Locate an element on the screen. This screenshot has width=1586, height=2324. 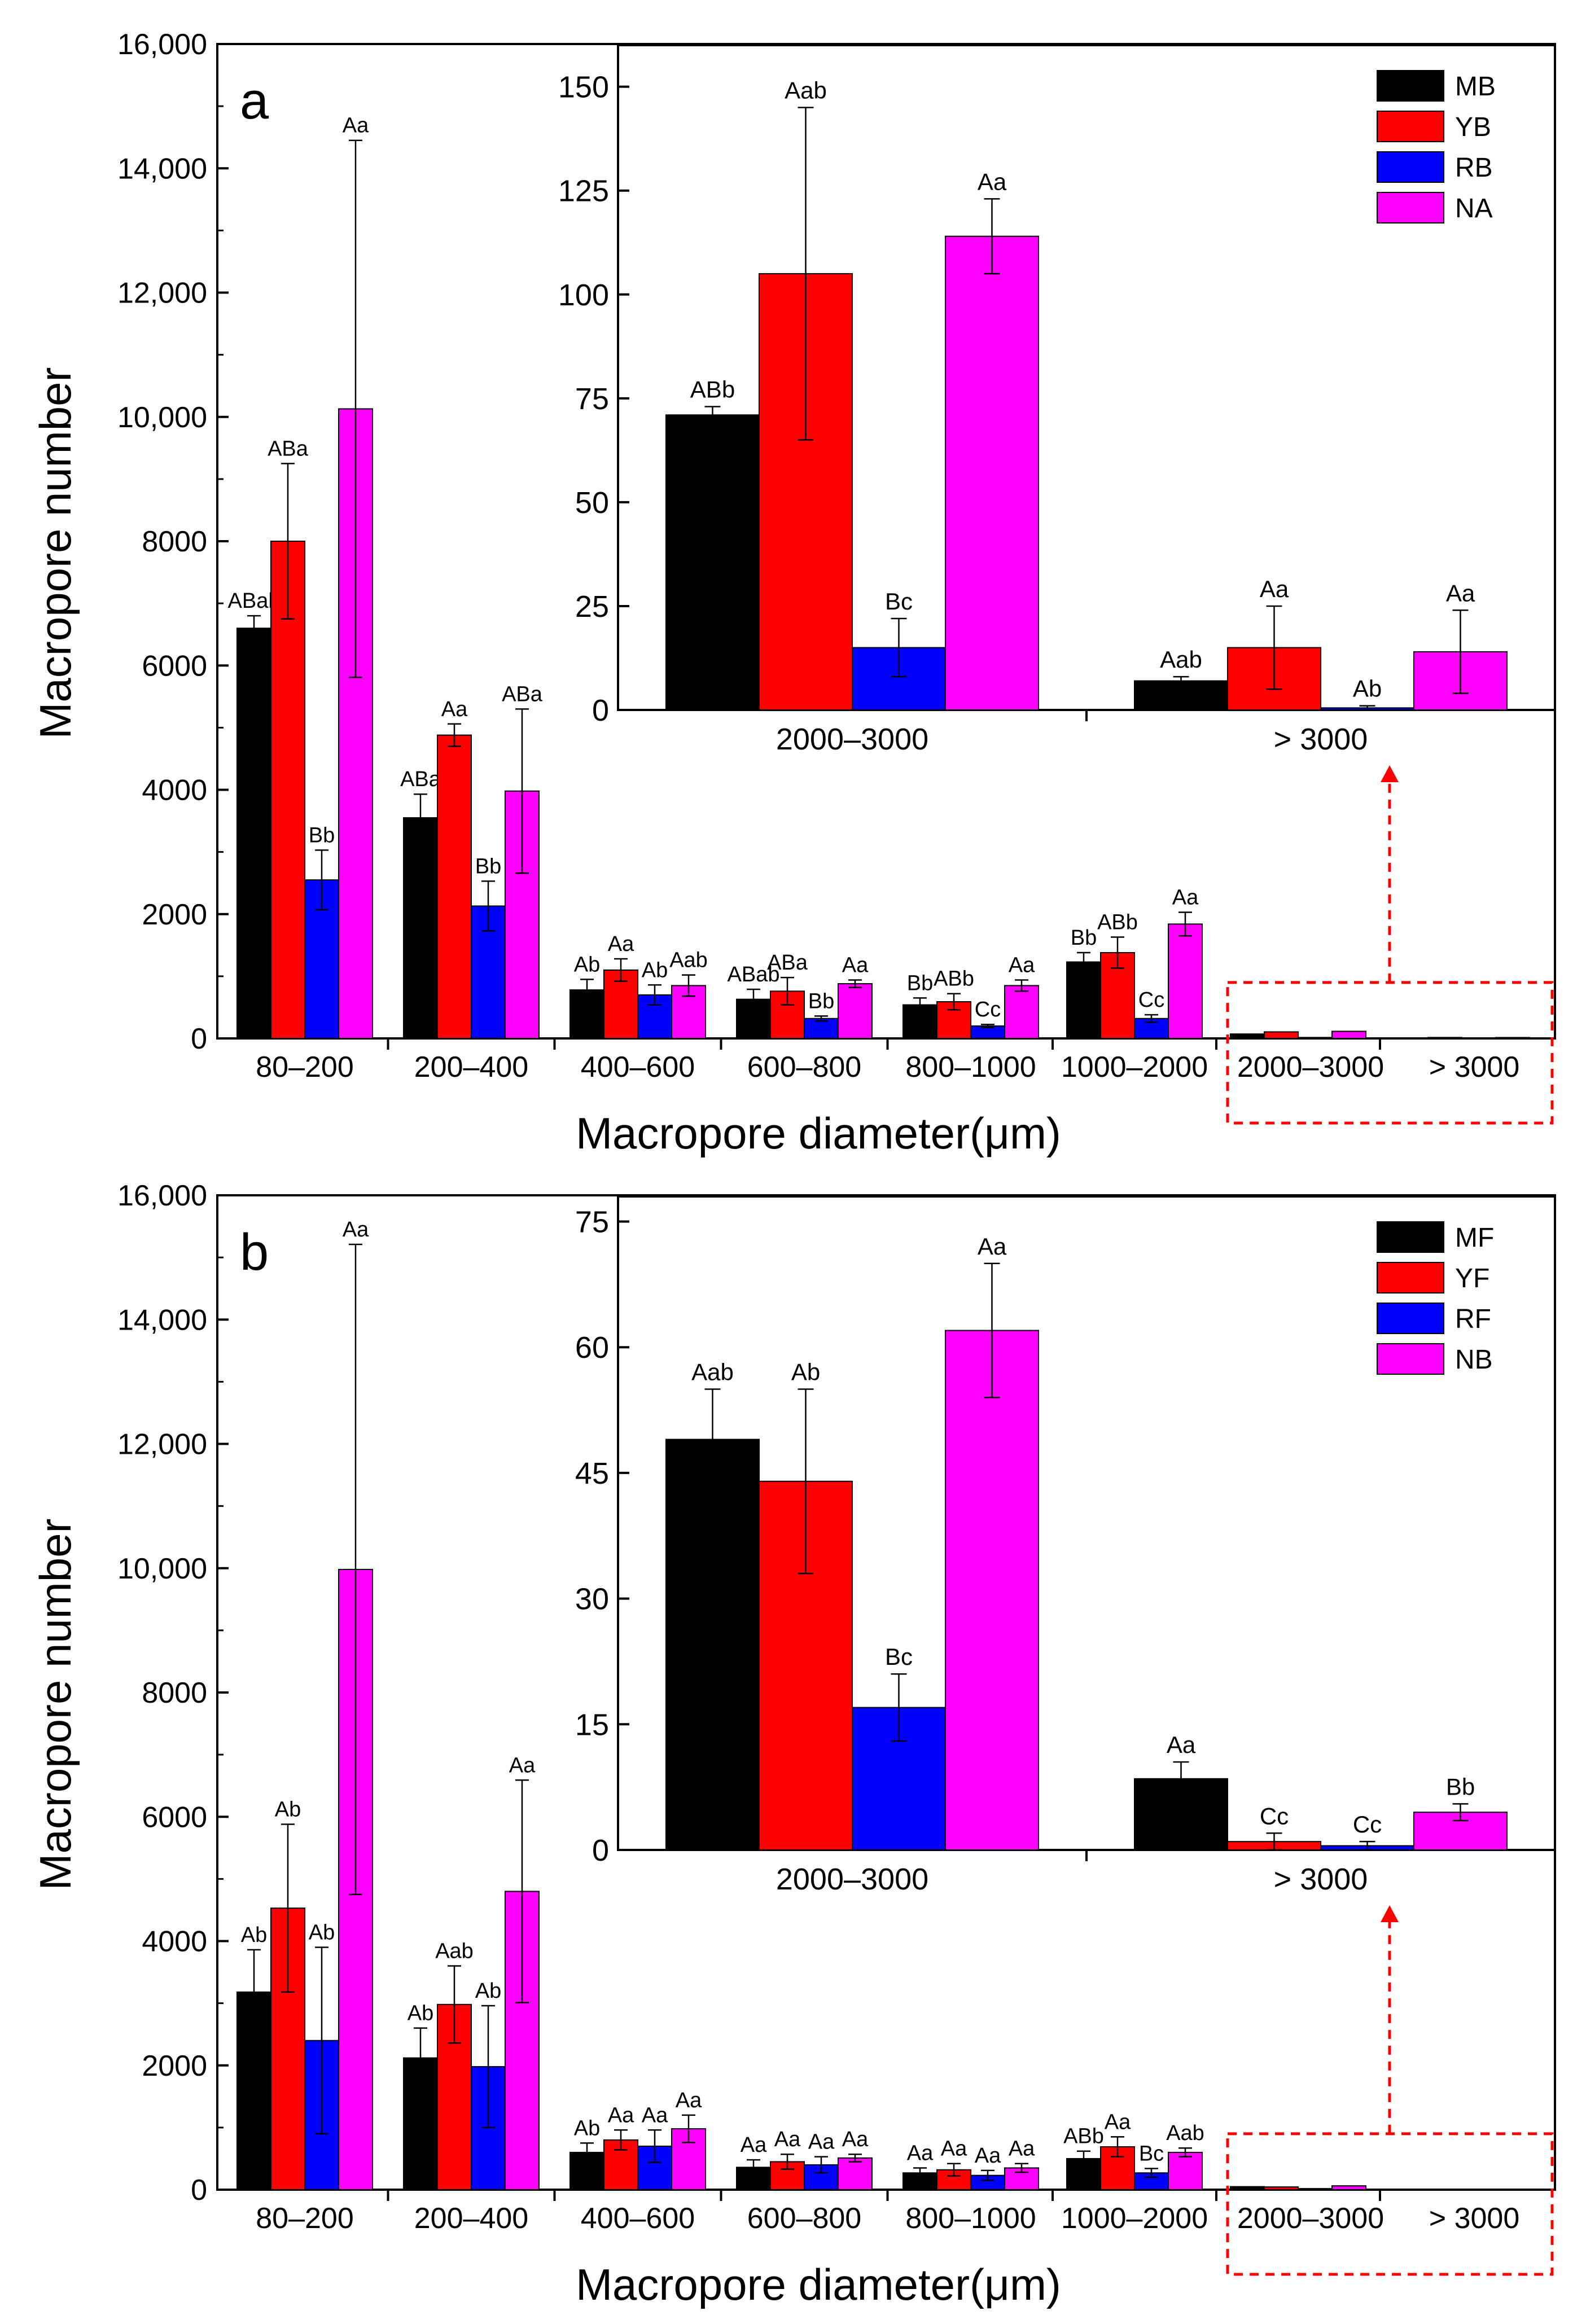
significance-label: ABb is located at coordinates (954, 979).